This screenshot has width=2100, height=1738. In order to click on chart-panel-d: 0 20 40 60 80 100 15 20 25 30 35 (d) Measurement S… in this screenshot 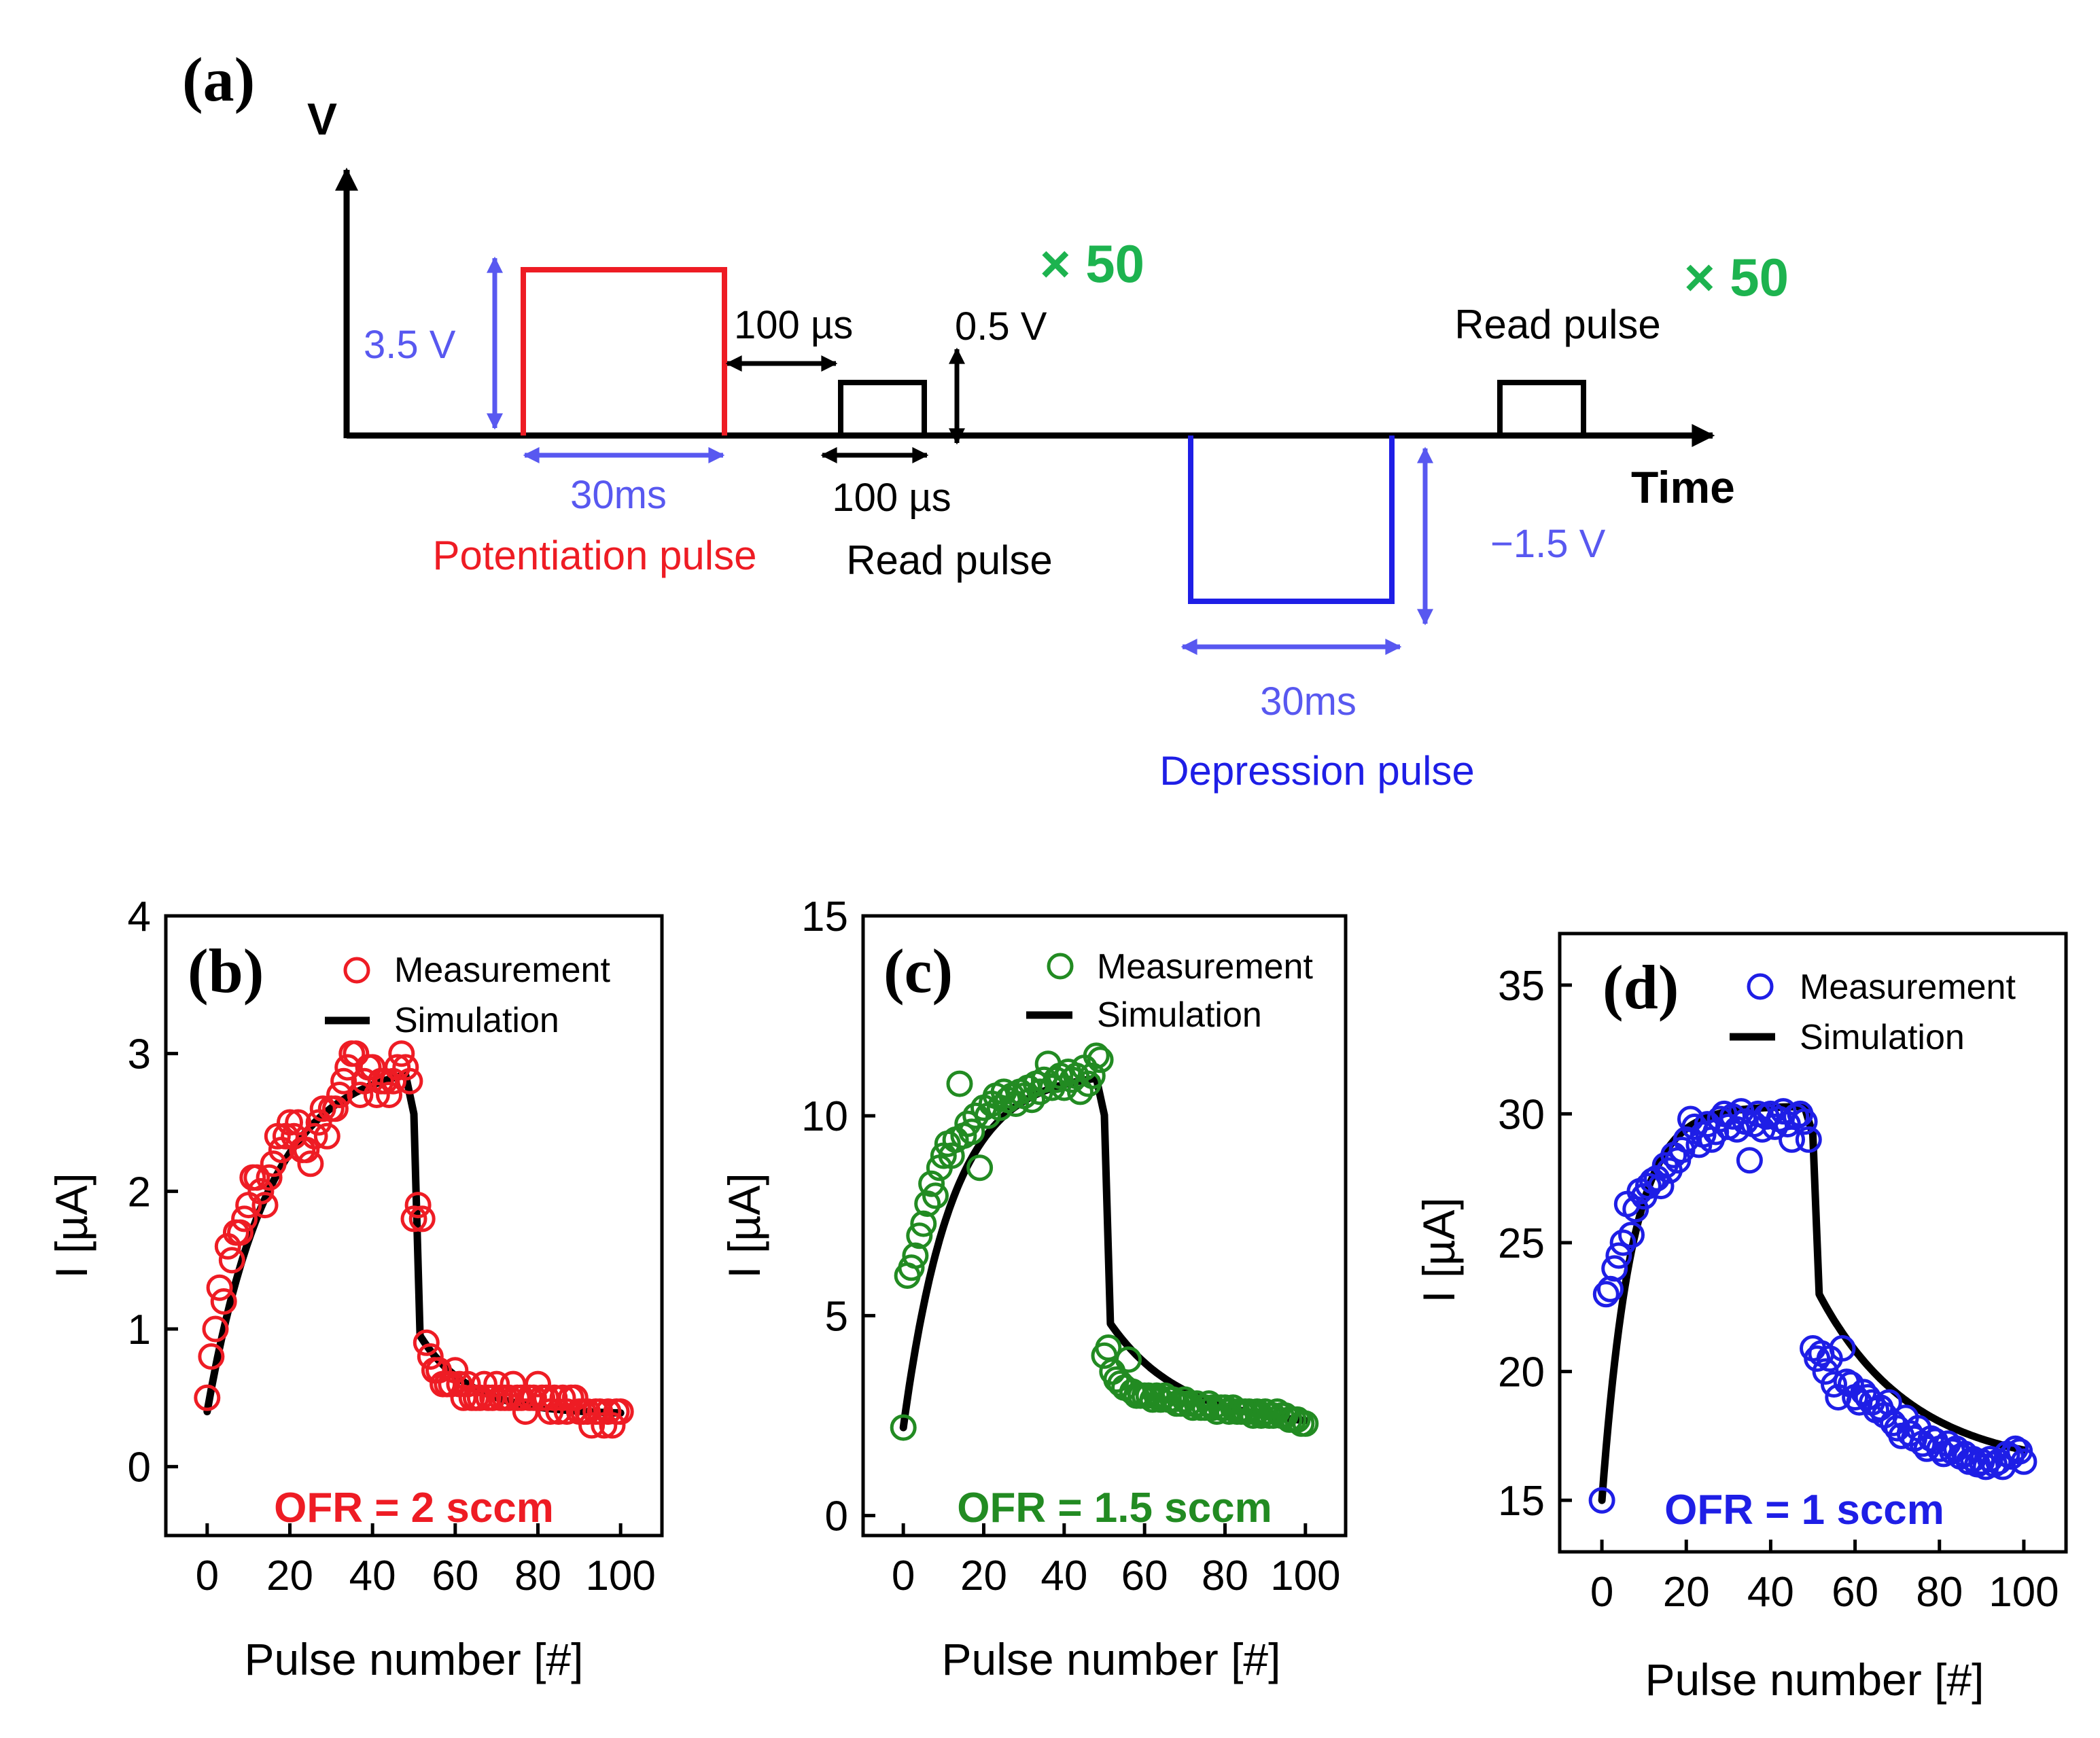, I will do `click(1741, 1318)`.